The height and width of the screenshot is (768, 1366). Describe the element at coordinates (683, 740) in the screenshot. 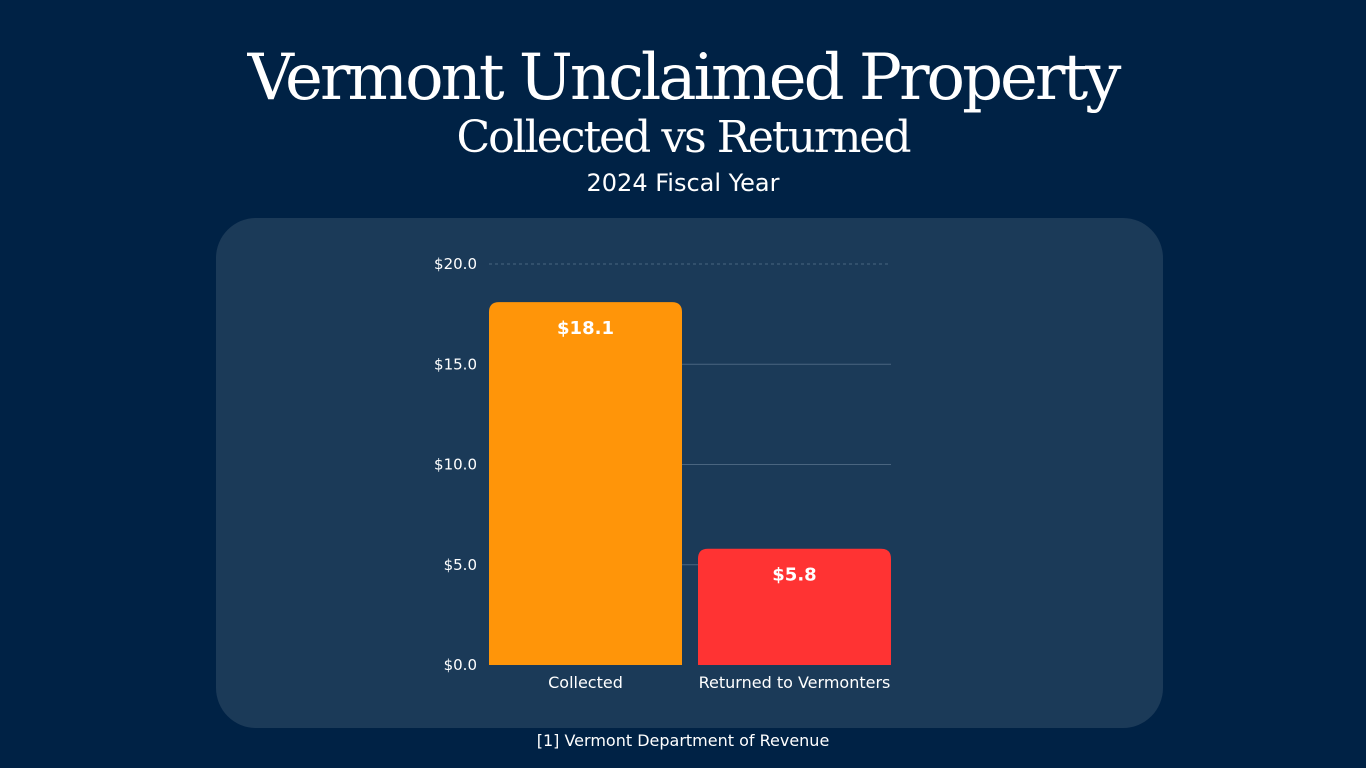

I see `source-note: [1] Vermont Department of Revenue` at that location.